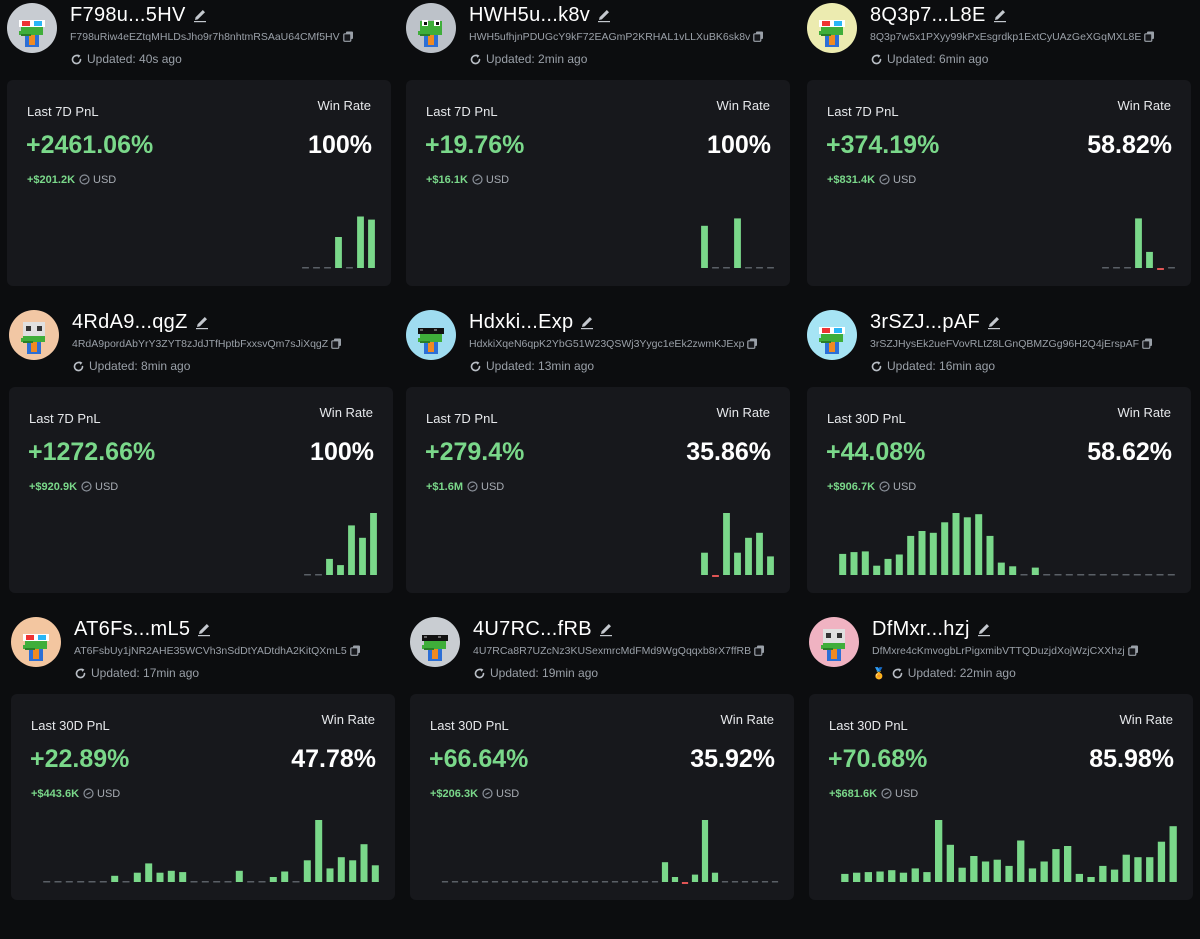  What do you see at coordinates (130, 322) in the screenshot?
I see `wallet-name: 4RdA9...qgZ` at bounding box center [130, 322].